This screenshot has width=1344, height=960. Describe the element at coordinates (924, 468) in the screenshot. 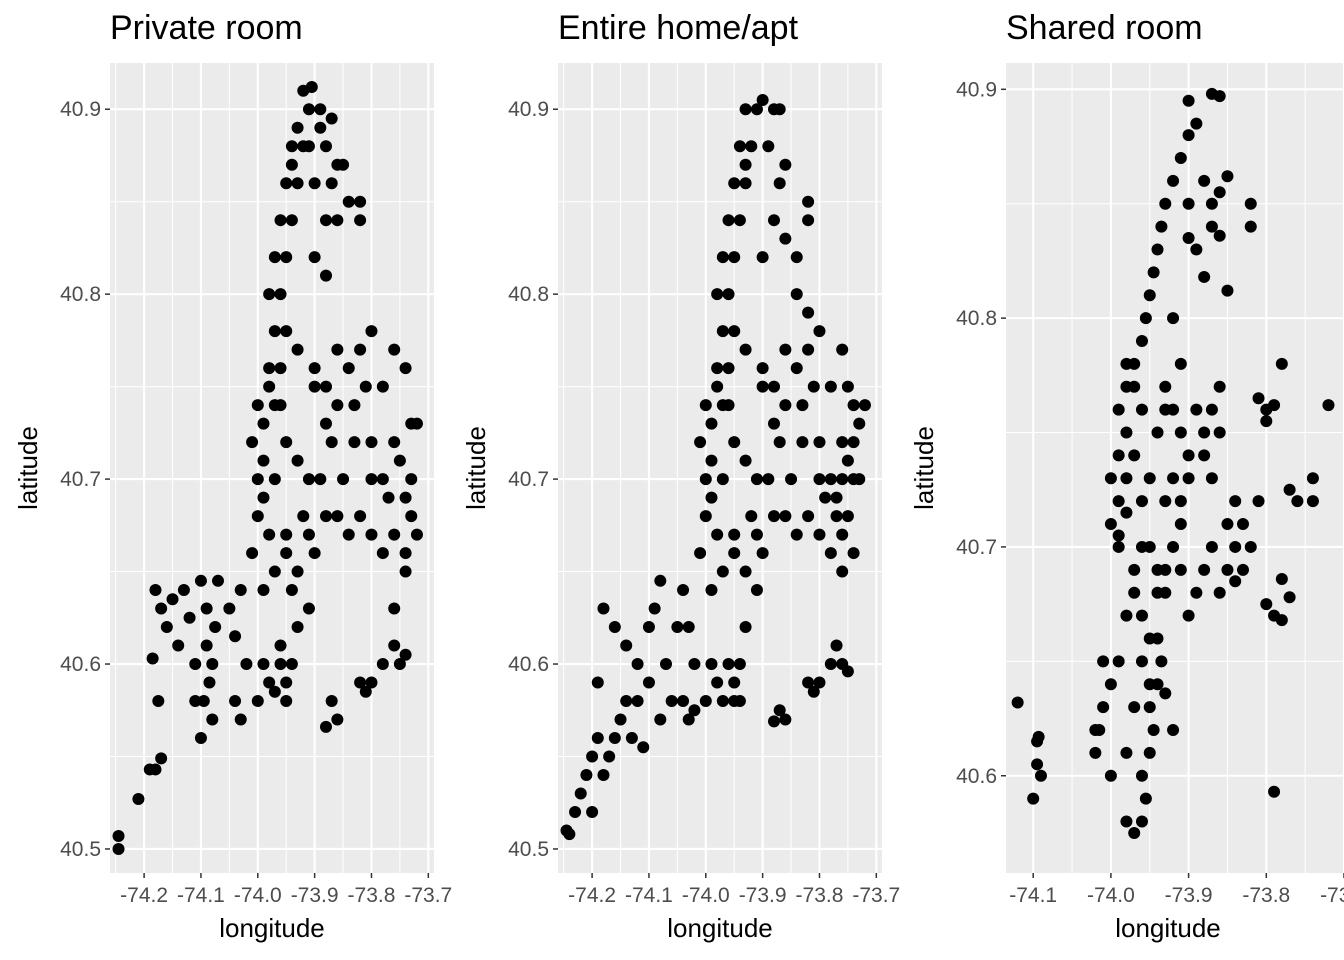

I see `y-axis-title: latitude` at that location.